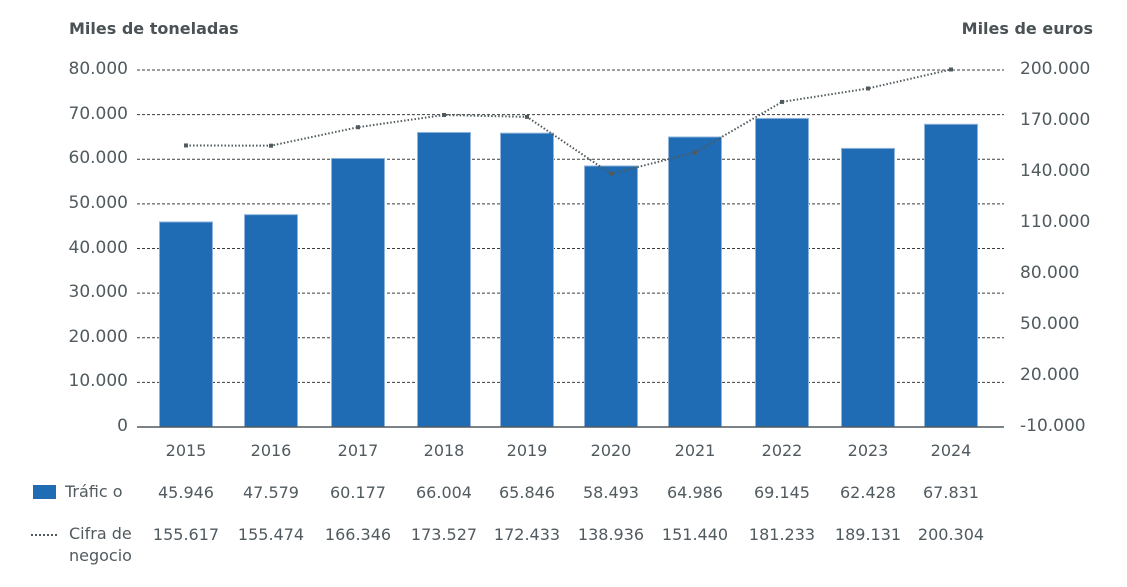 This screenshot has width=1127, height=587. I want to click on table-cell: 67.831, so click(951, 492).